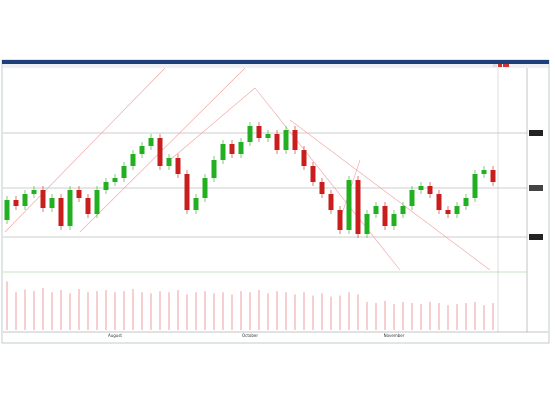 This screenshot has height=404, width=555. Describe the element at coordinates (275, 62) in the screenshot. I see `title-bar` at that location.